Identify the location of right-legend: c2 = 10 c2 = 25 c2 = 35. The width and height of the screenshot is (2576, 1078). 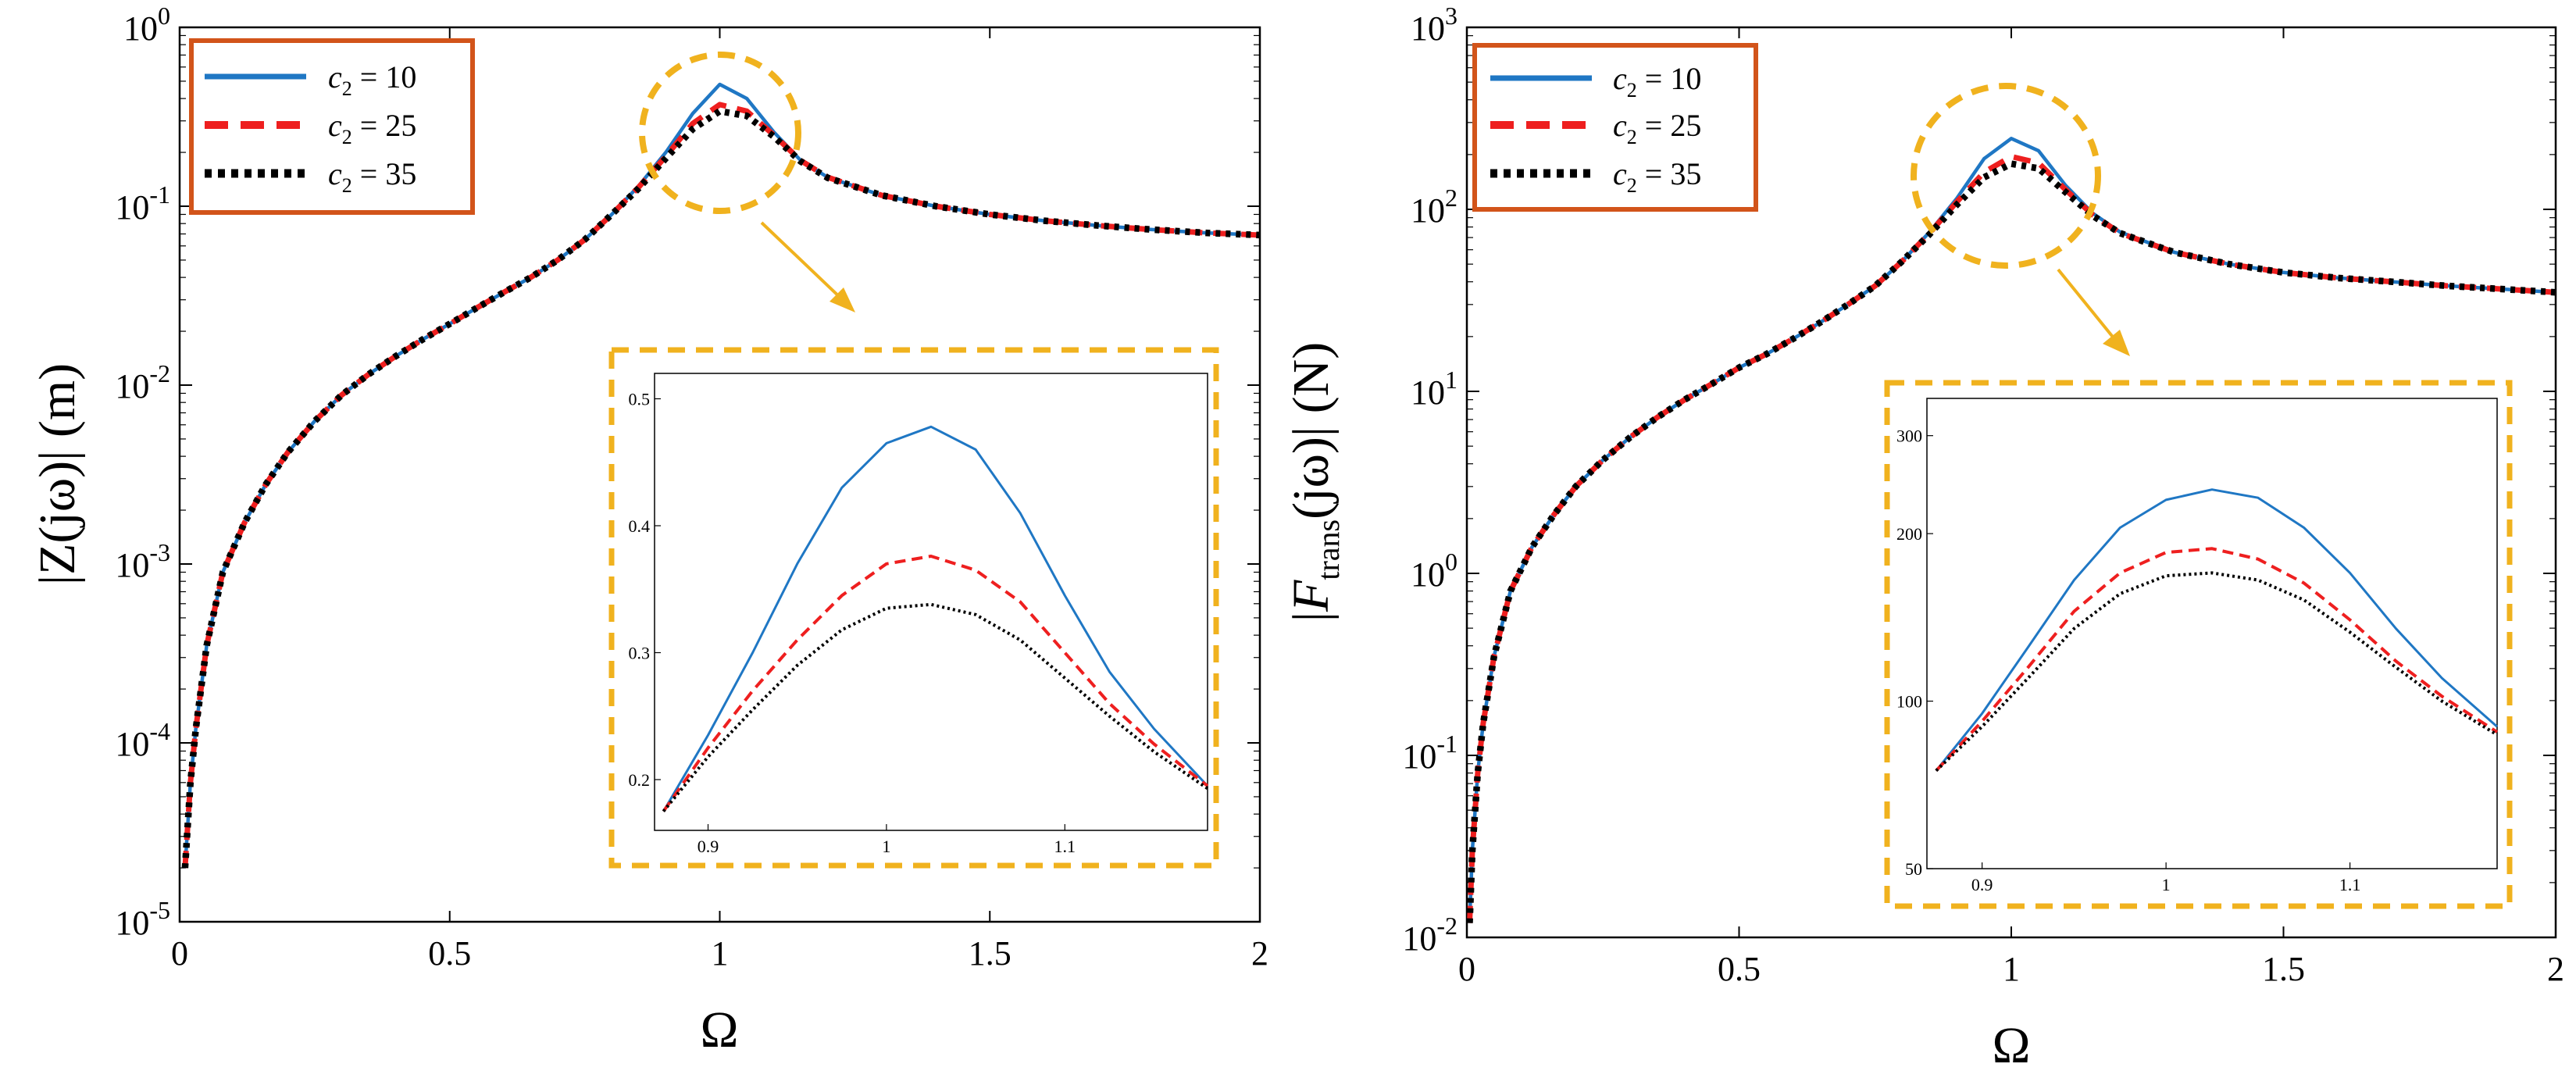
(1615, 127).